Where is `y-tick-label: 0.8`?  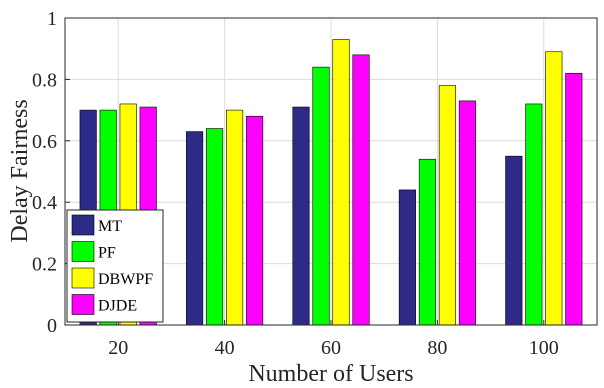
y-tick-label: 0.8 is located at coordinates (44, 80).